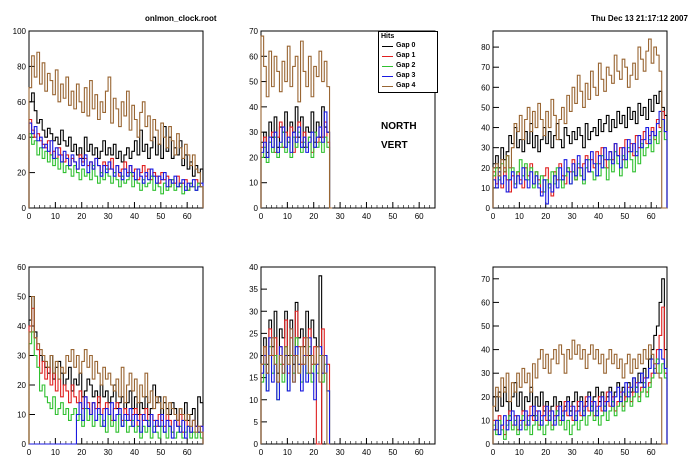 The width and height of the screenshot is (696, 472). I want to click on legend-label: Gap 4, so click(406, 85).